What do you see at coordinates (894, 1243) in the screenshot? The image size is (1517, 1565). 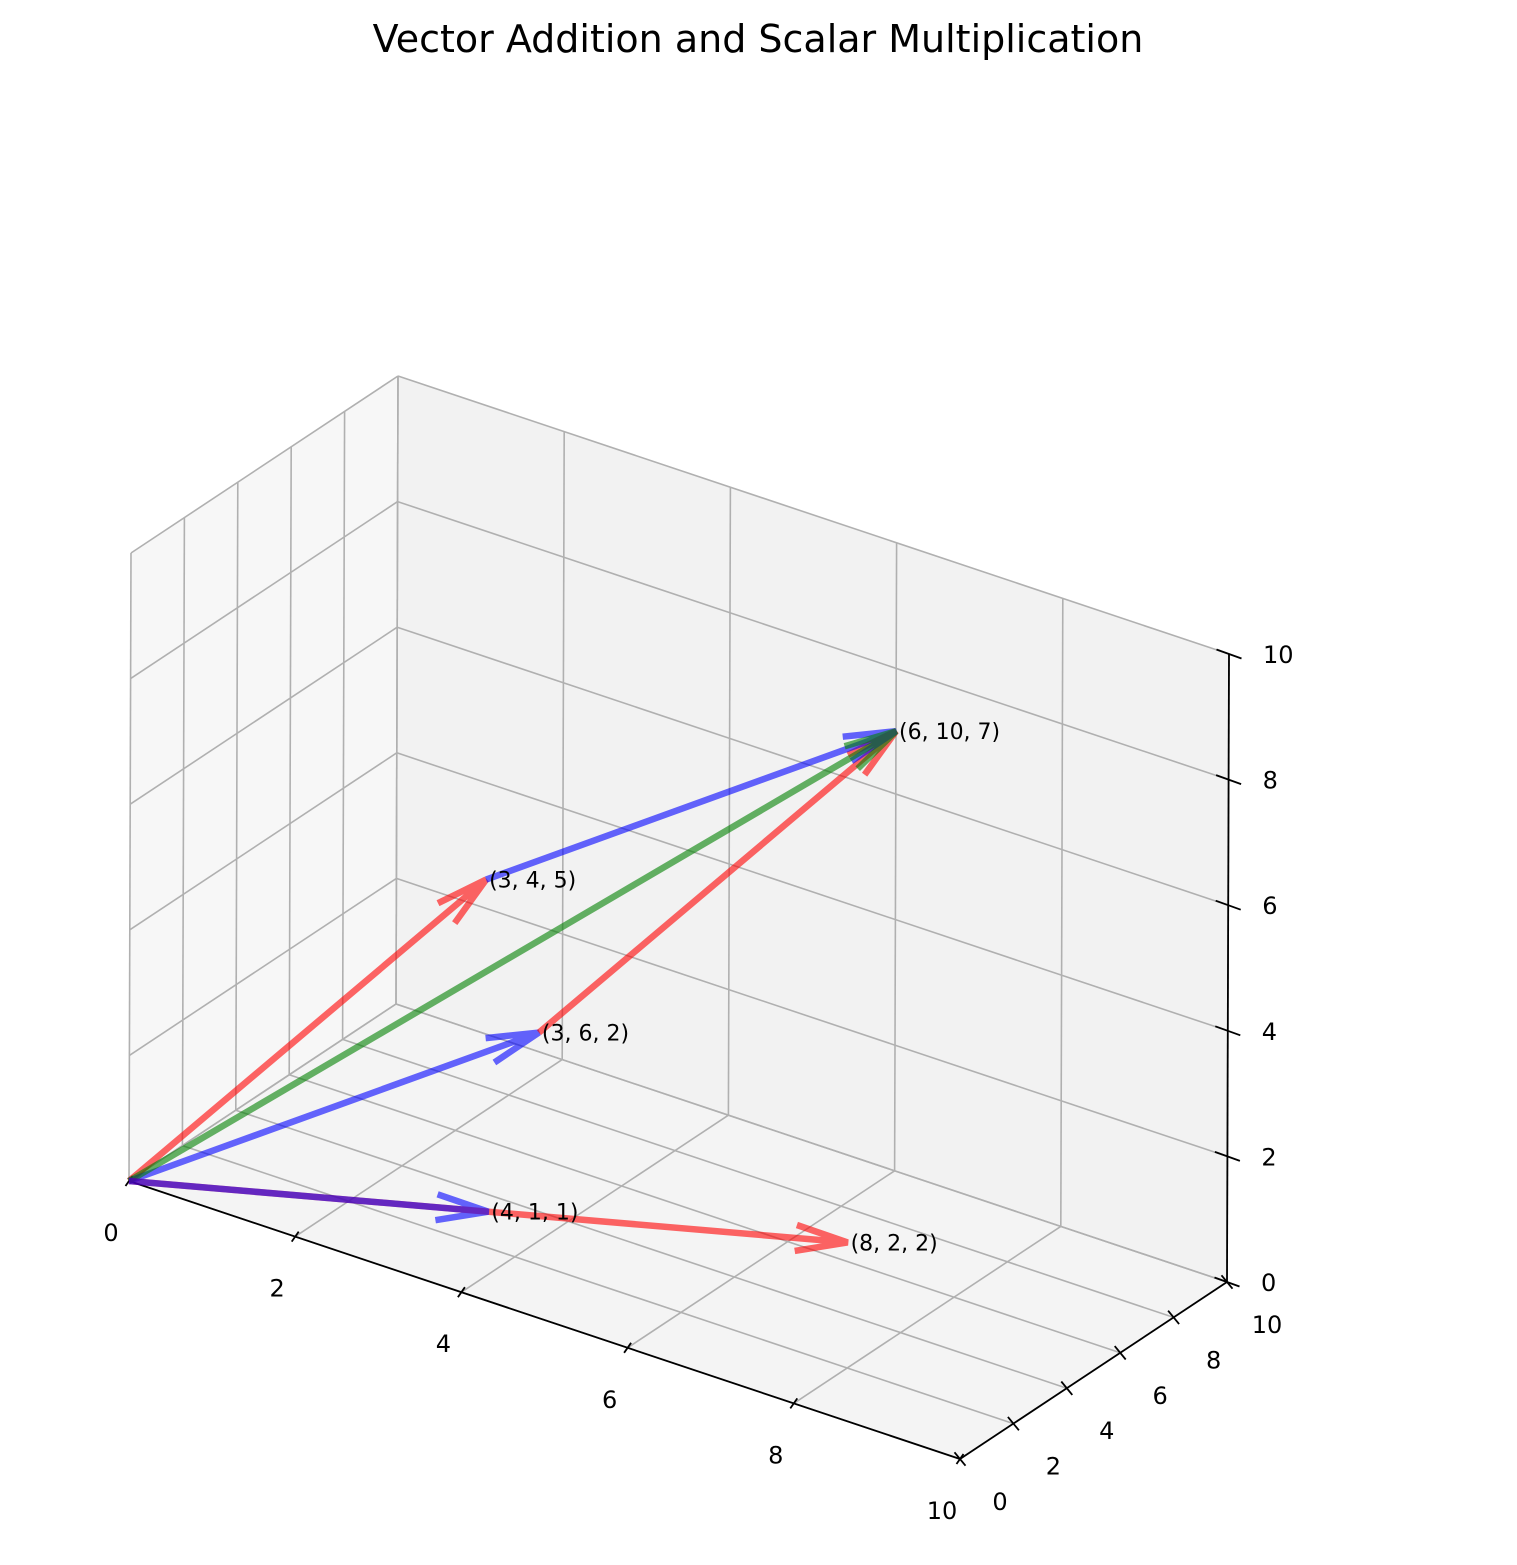 I see `vector-annotation: (8, 2, 2)` at bounding box center [894, 1243].